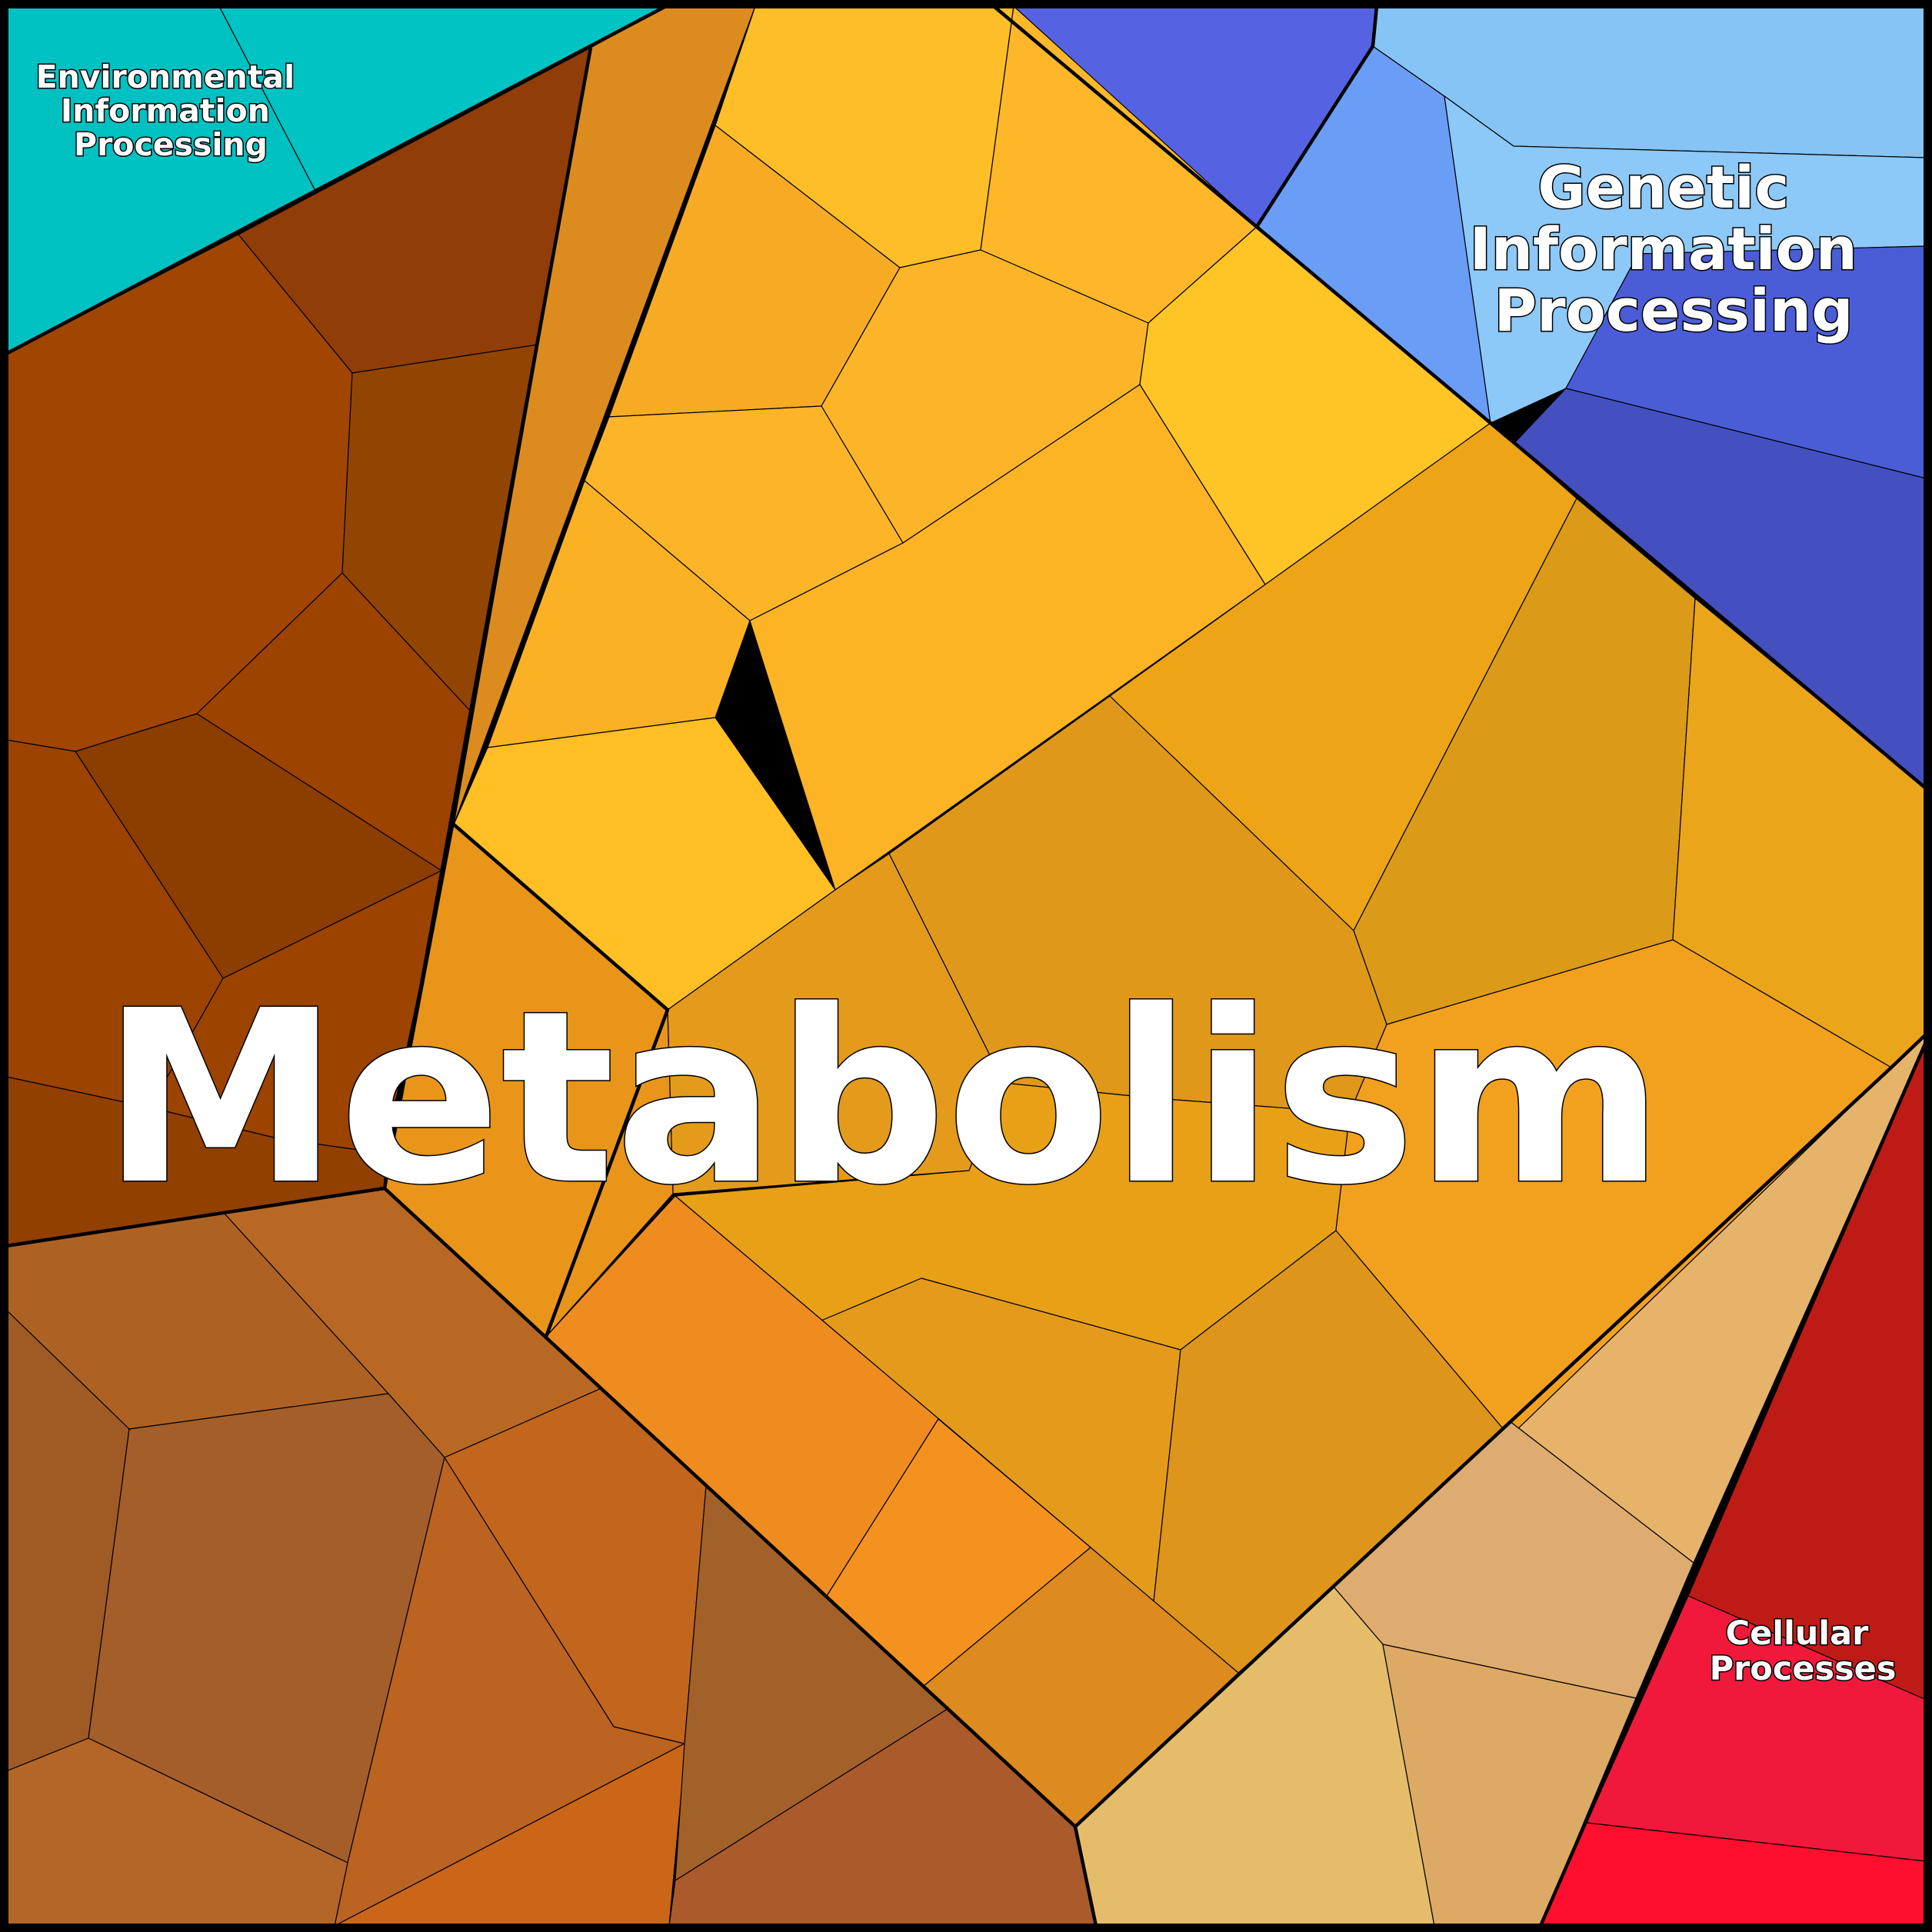  I want to click on boundary-cellular, so click(1733, 1484).